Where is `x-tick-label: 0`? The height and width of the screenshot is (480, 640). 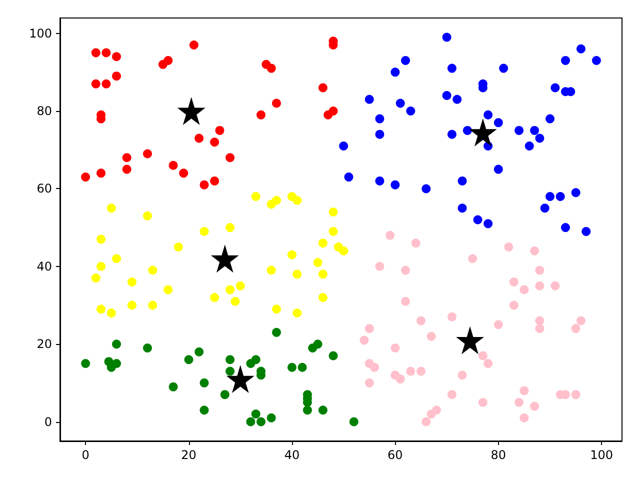 x-tick-label: 0 is located at coordinates (86, 455).